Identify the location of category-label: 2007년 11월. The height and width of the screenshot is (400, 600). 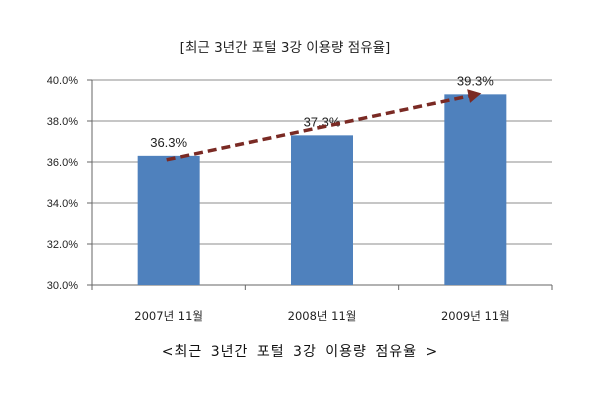
(168, 316).